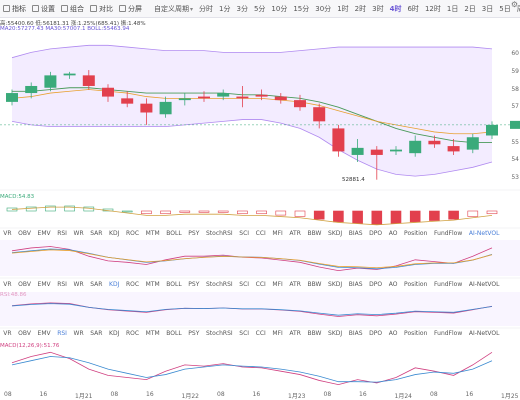 The width and height of the screenshot is (520, 400). Describe the element at coordinates (319, 114) in the screenshot. I see `candle-body` at that location.